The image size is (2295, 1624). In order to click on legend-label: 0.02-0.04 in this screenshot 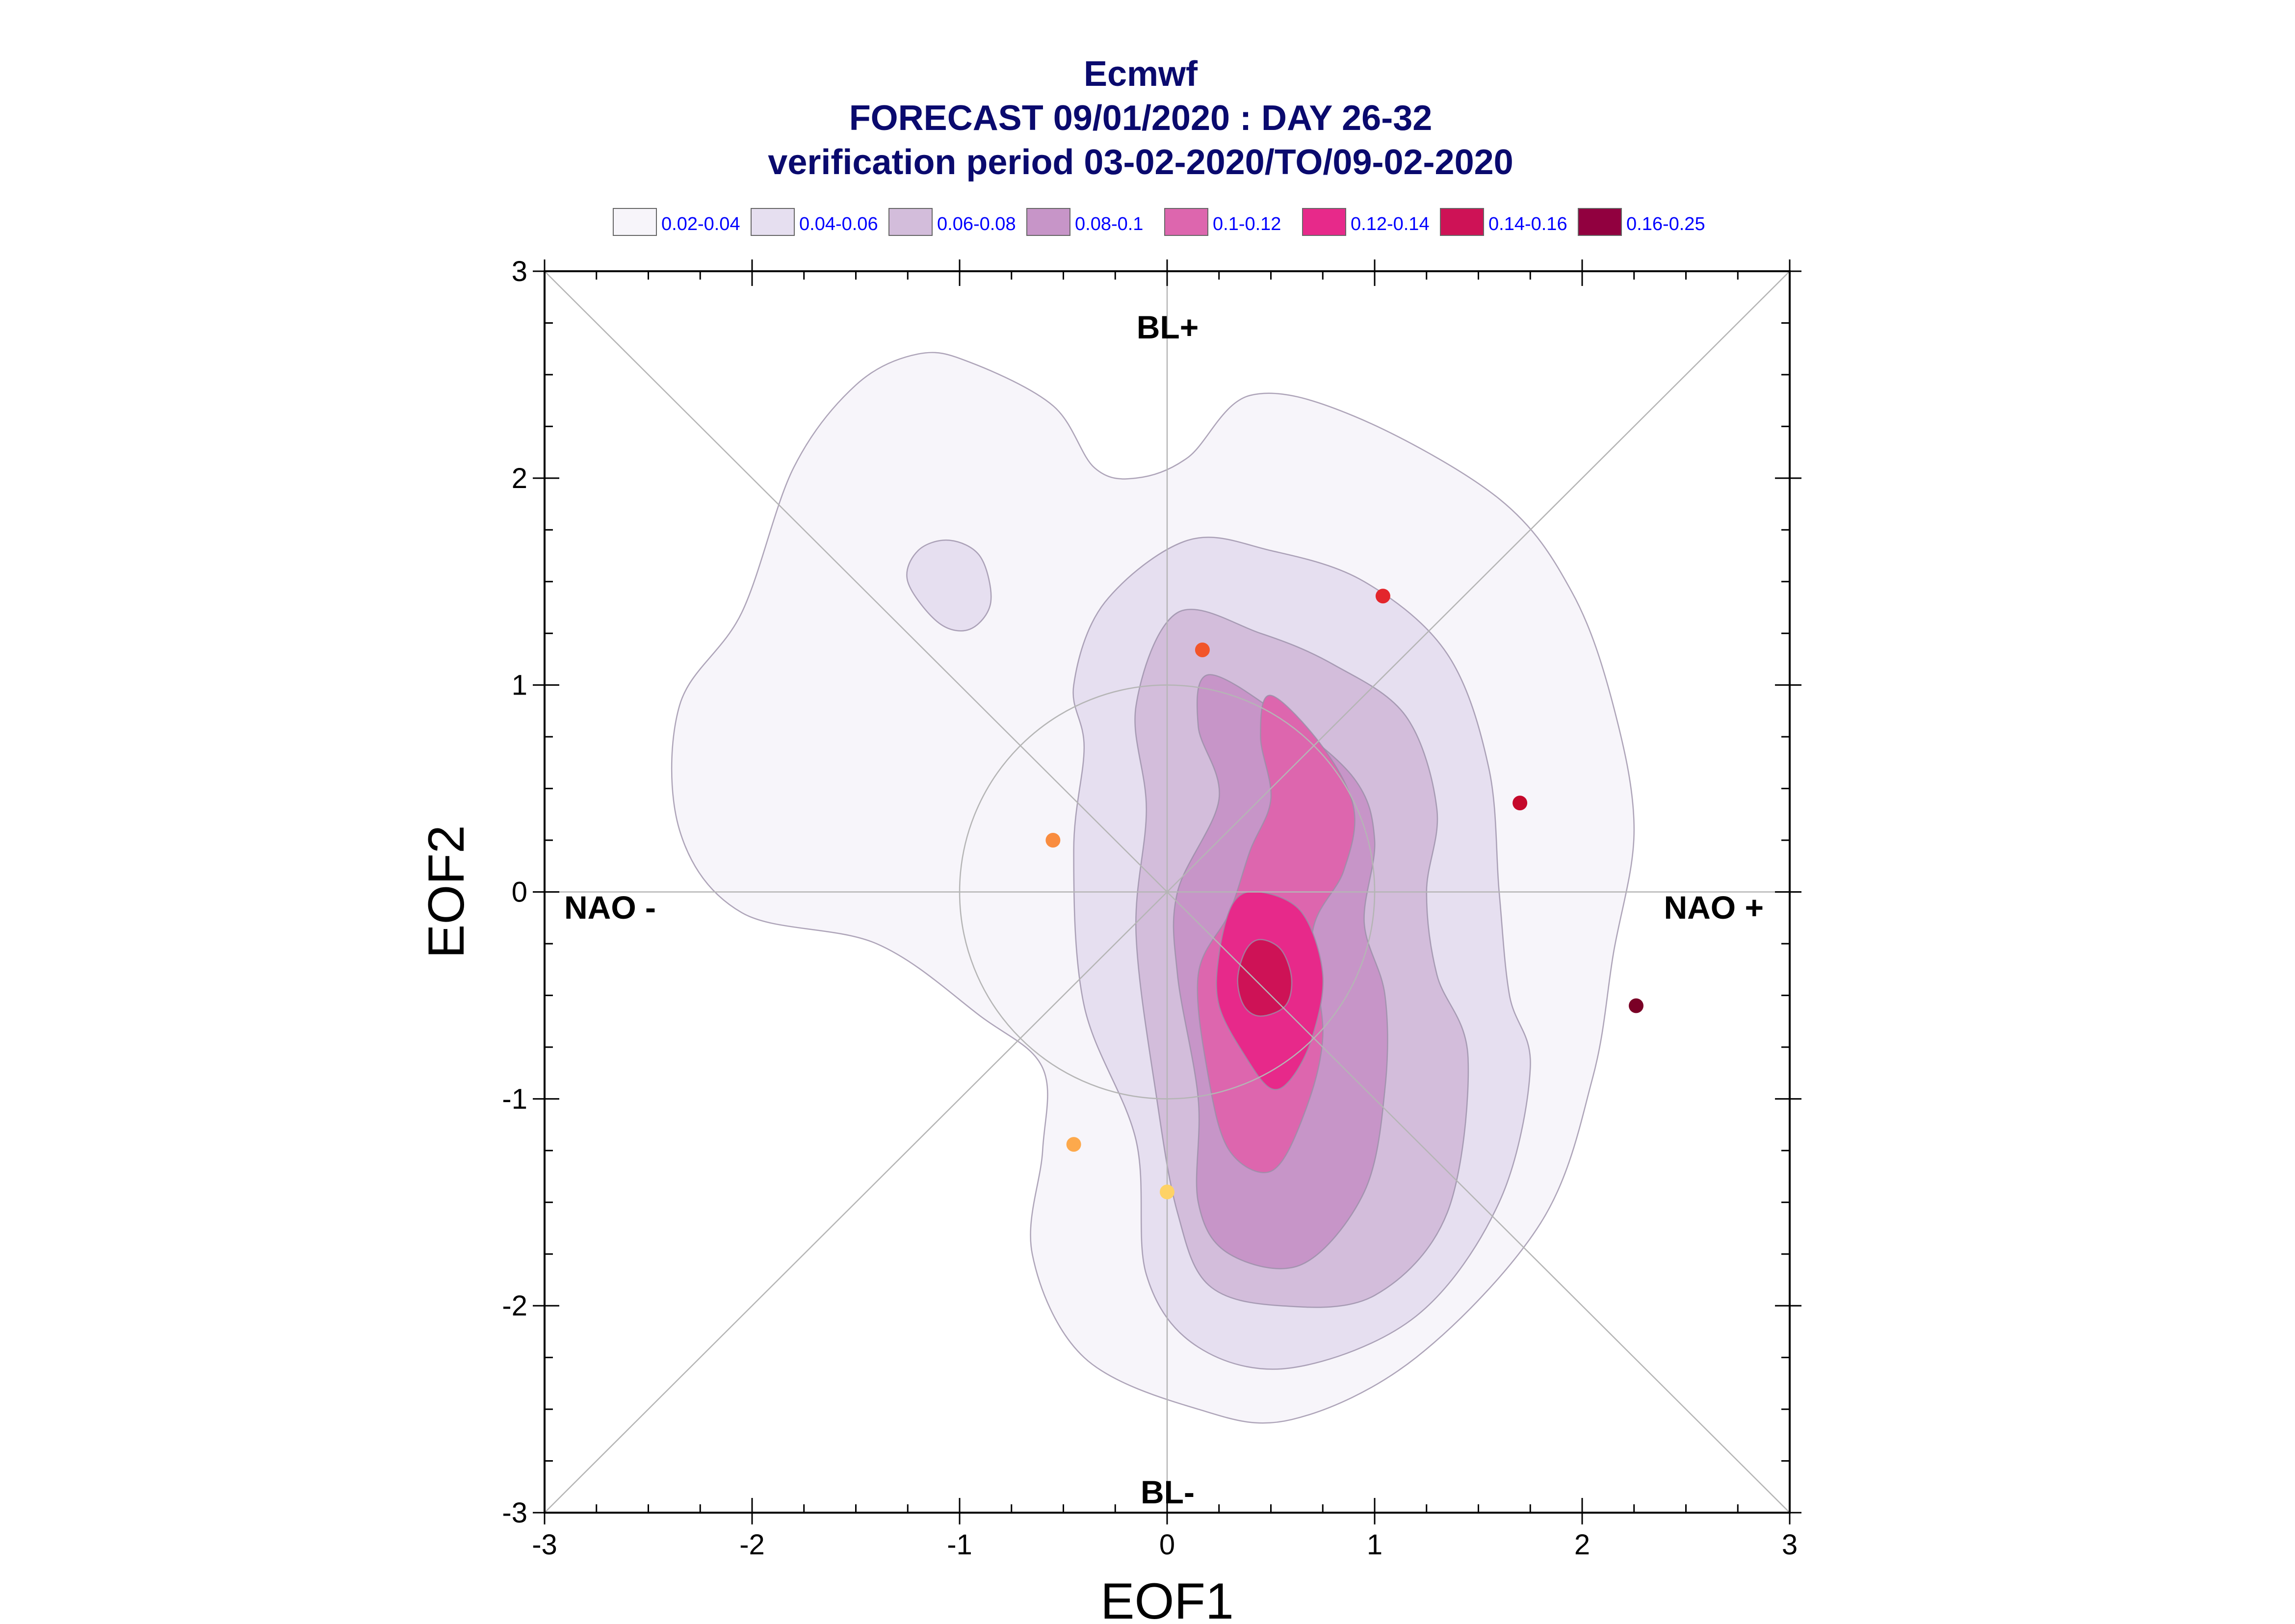, I will do `click(701, 224)`.